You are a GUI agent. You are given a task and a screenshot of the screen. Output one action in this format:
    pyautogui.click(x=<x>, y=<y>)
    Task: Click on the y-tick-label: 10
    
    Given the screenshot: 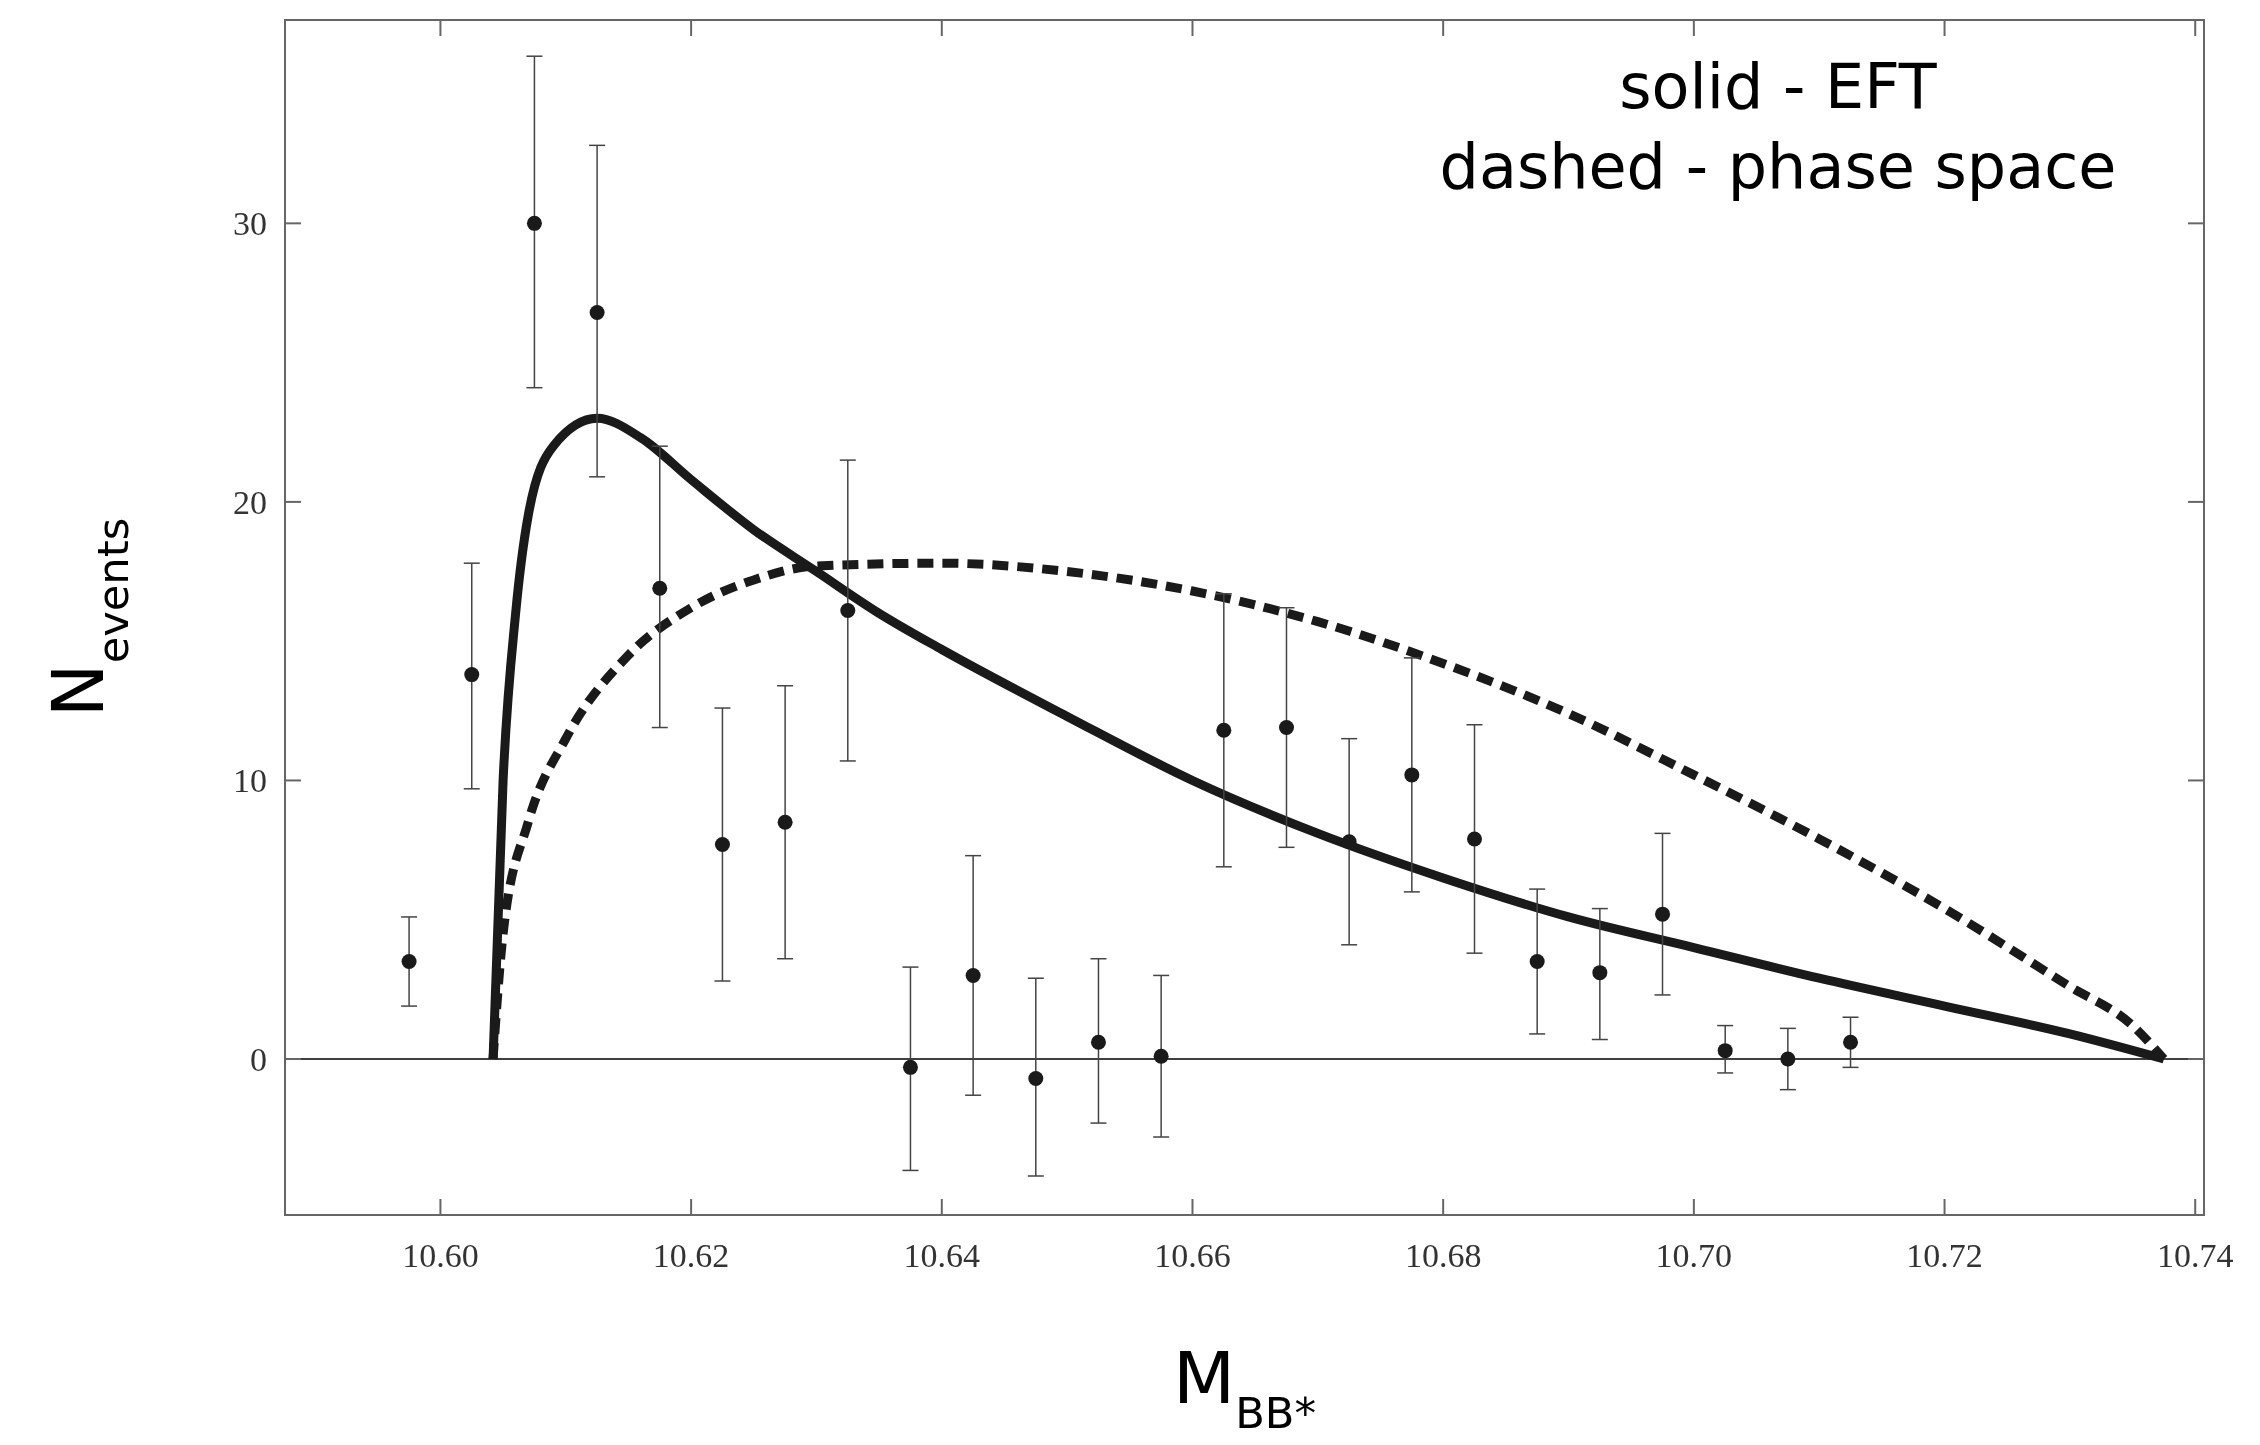 What is the action you would take?
    pyautogui.click(x=250, y=781)
    